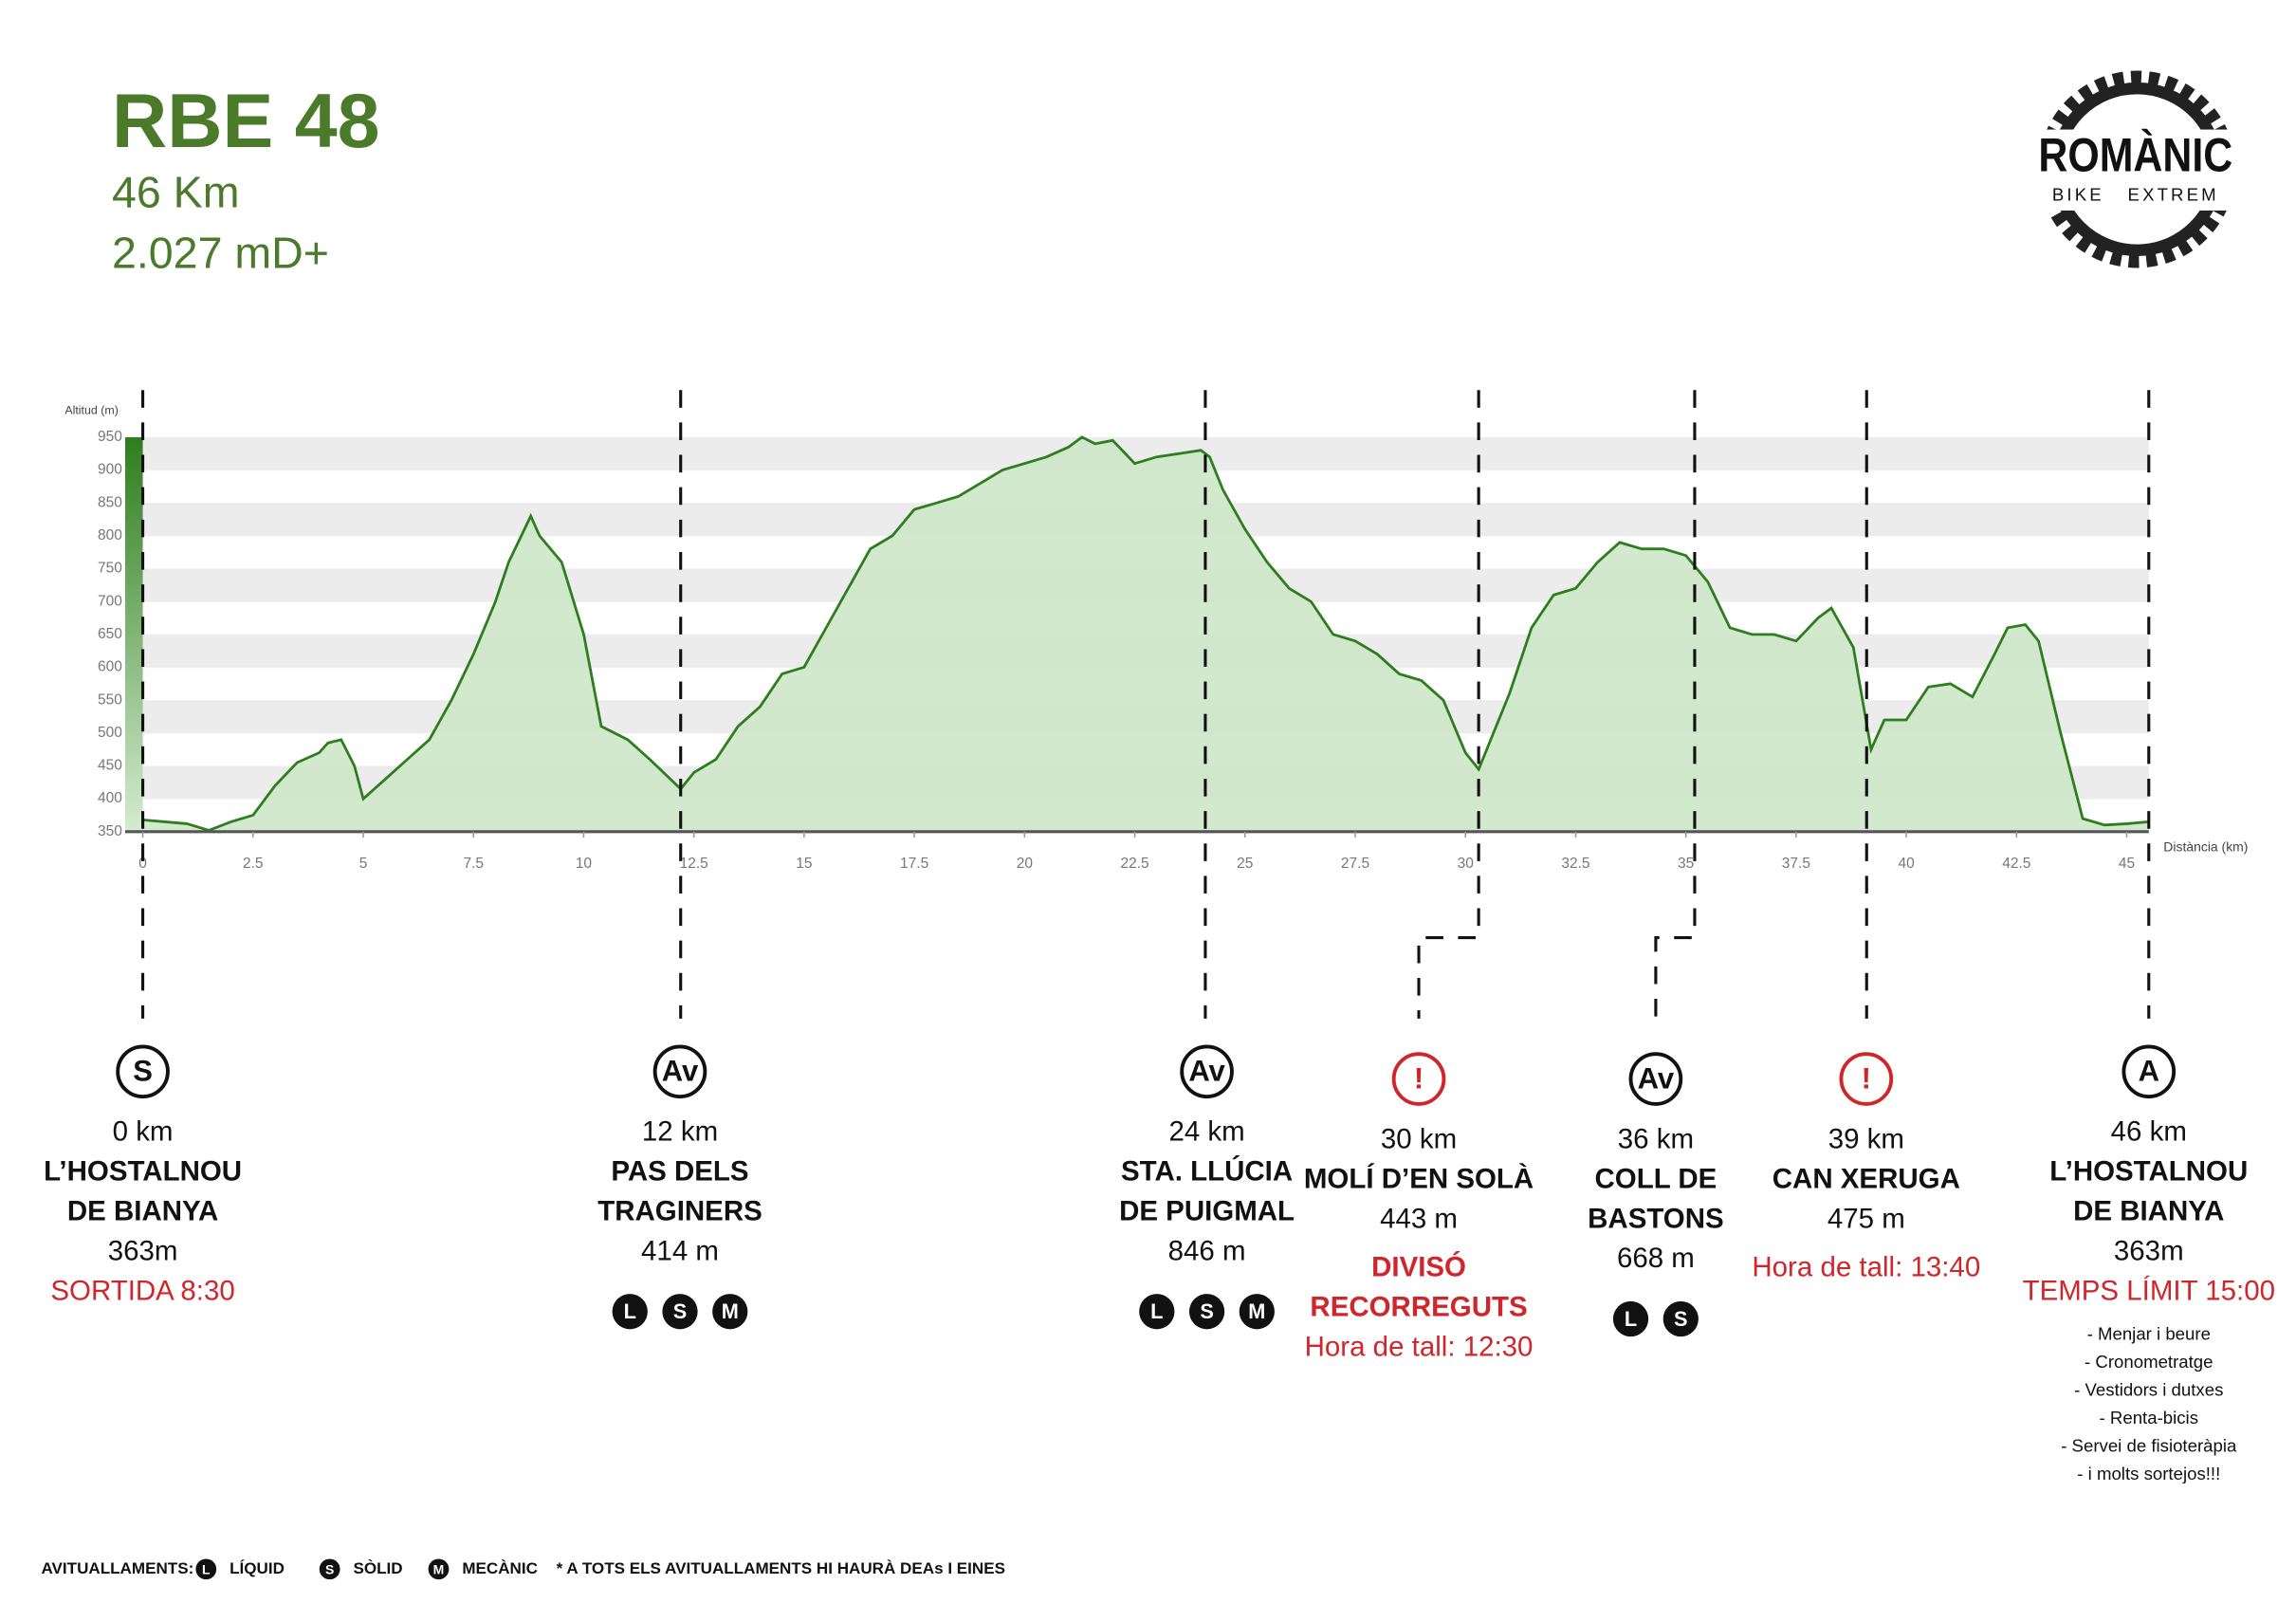 The width and height of the screenshot is (2296, 1603). What do you see at coordinates (1419, 1178) in the screenshot?
I see `checkpoint-name: MOLÍ D’EN SOLÀ` at bounding box center [1419, 1178].